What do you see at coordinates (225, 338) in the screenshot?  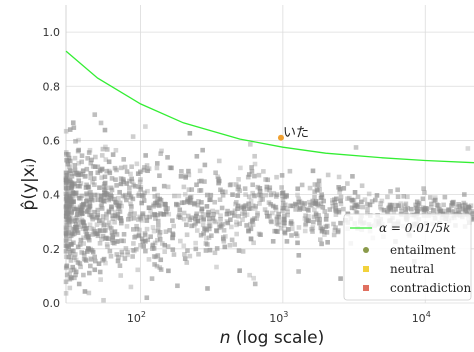 I see `x-axis-label-var: n` at bounding box center [225, 338].